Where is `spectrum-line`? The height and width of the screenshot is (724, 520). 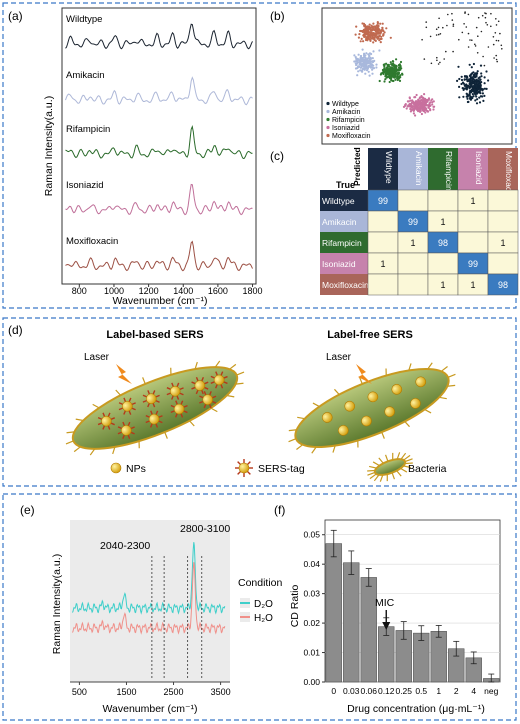
spectrum-line is located at coordinates (159, 142).